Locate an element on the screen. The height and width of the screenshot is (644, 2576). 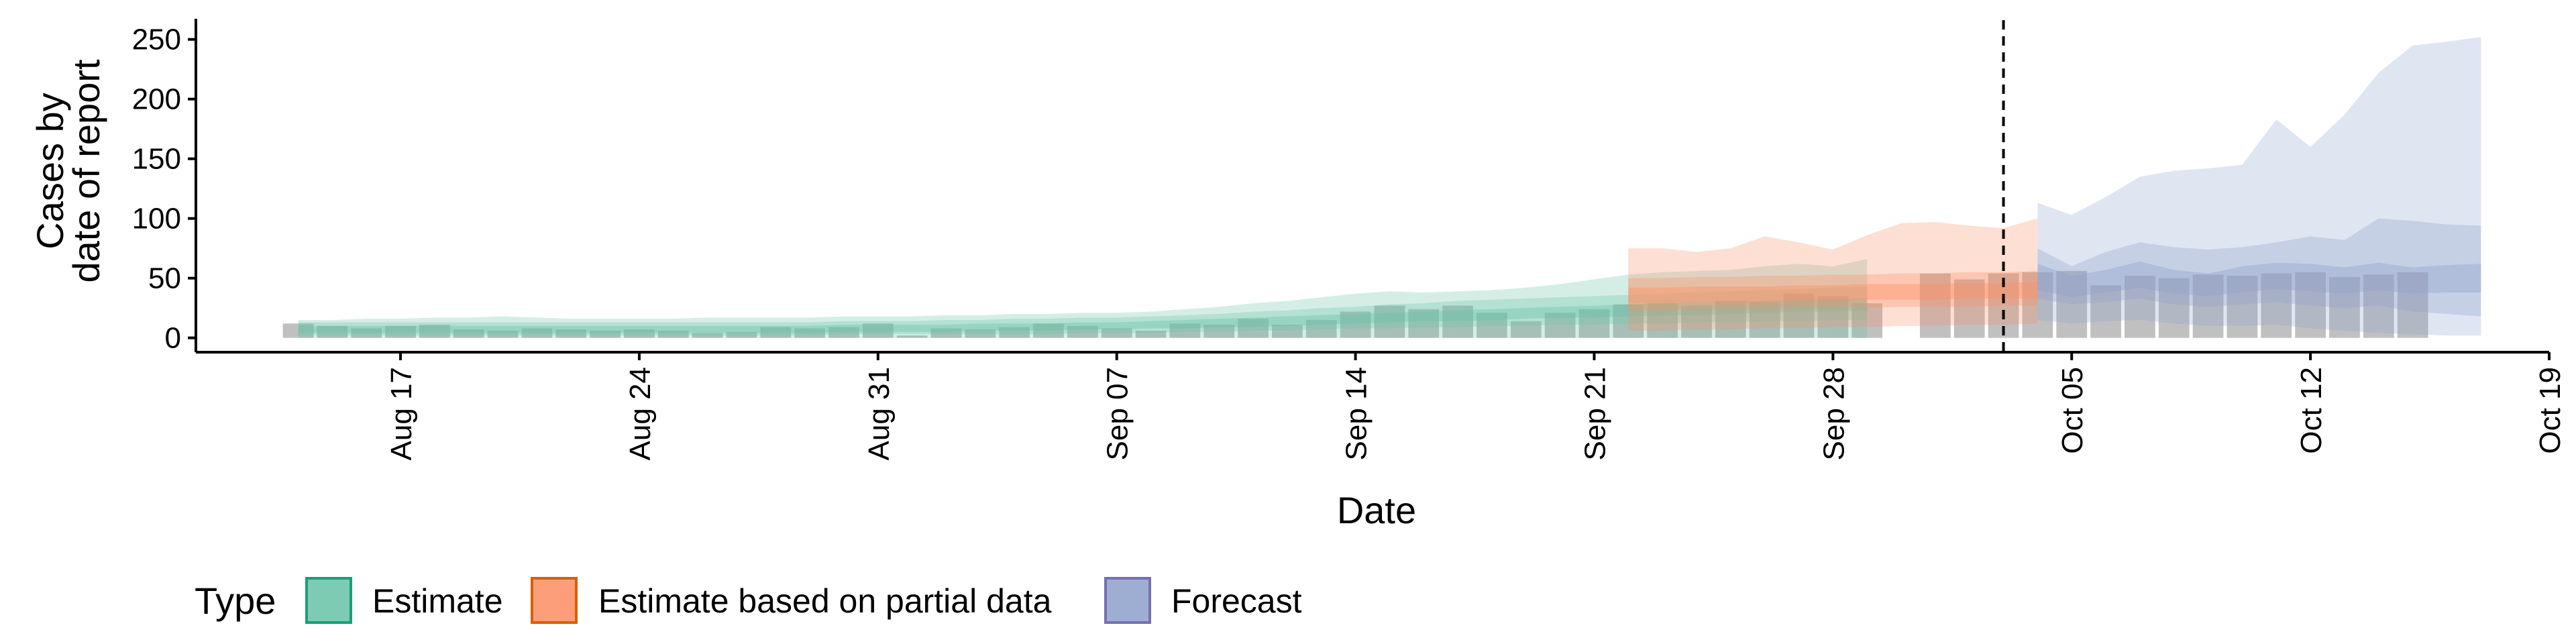
legend-label-partial: Estimate based on partial data is located at coordinates (825, 601).